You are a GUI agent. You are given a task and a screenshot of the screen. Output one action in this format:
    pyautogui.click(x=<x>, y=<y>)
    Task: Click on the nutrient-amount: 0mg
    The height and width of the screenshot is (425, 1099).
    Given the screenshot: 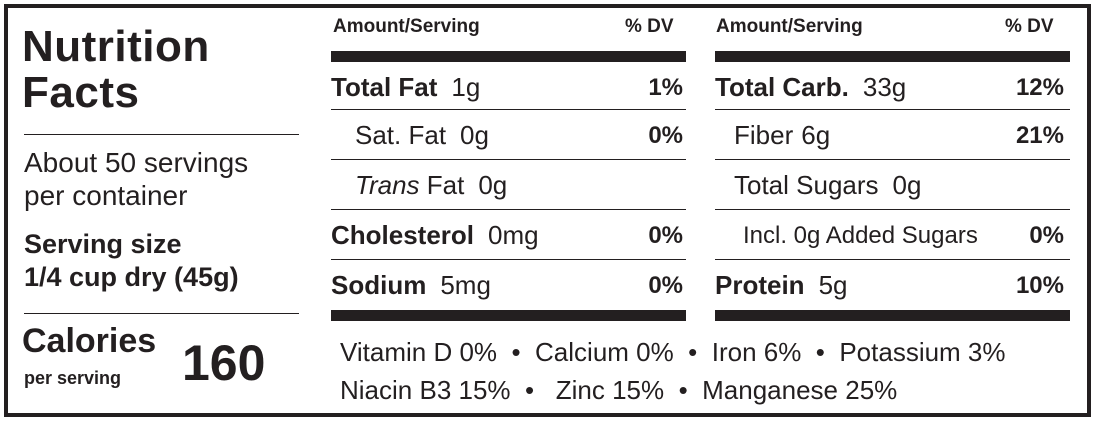 What is the action you would take?
    pyautogui.click(x=513, y=235)
    